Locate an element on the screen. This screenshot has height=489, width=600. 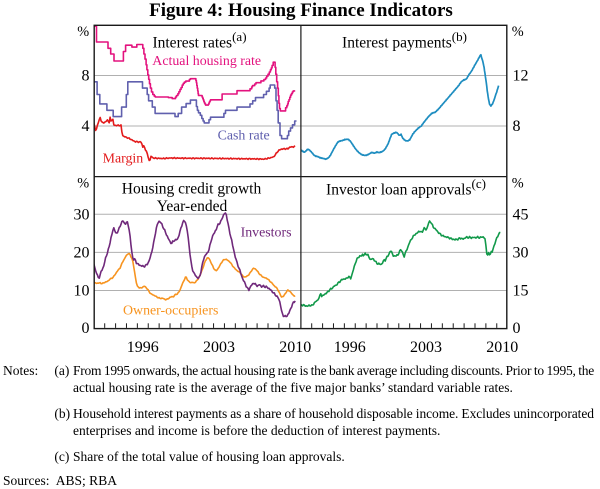
svg-text: Margin is located at coordinates (123, 158).